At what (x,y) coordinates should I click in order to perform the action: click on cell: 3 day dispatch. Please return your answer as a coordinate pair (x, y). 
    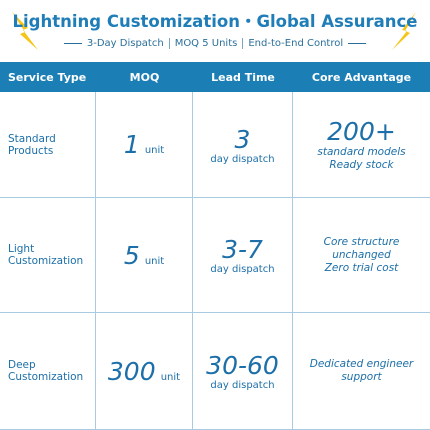
    Looking at the image, I should click on (243, 145).